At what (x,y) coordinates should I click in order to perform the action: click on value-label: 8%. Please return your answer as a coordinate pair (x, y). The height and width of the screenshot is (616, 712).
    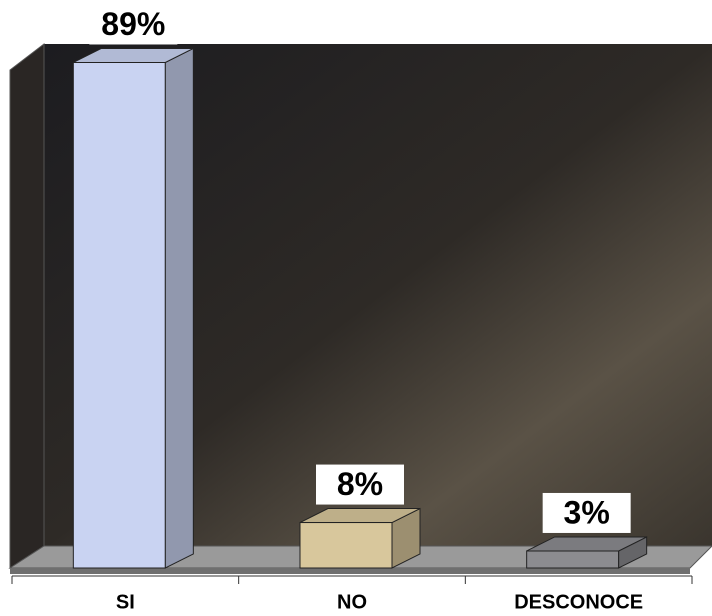
    Looking at the image, I should click on (360, 484).